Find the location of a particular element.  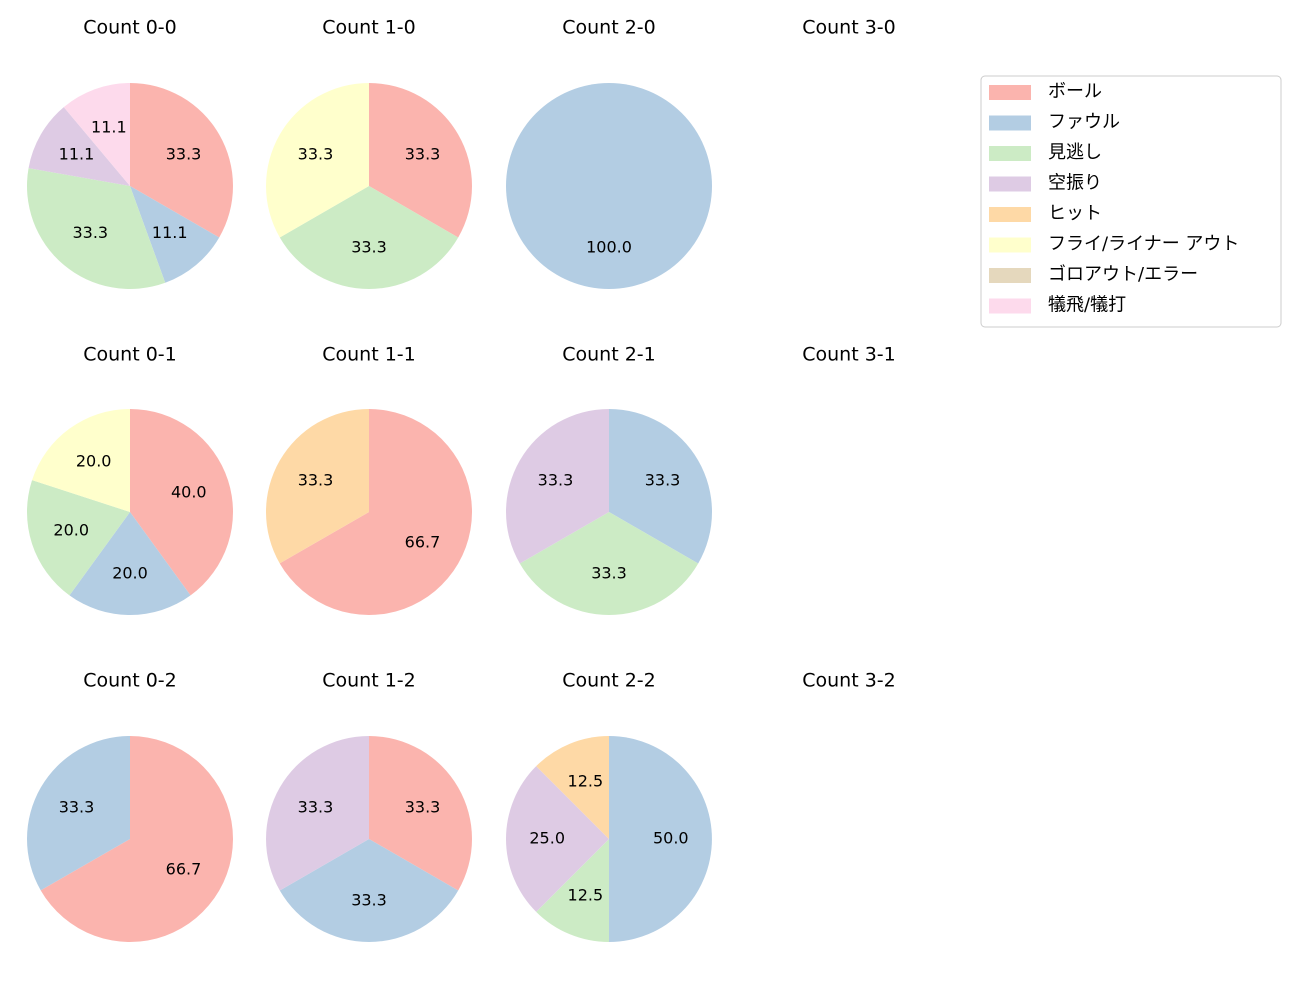

chart-title: Count 1-1 is located at coordinates (369, 355).